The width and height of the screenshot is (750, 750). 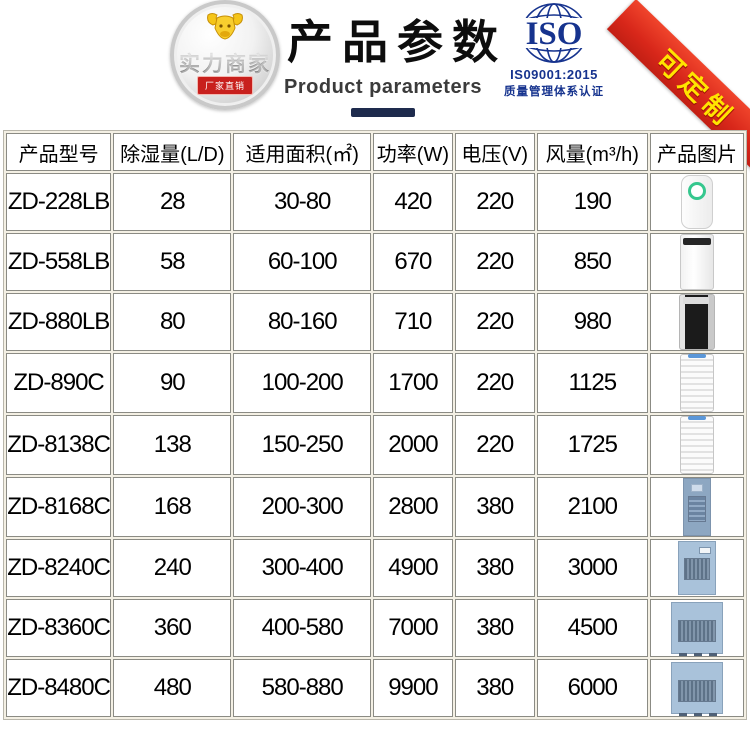 I want to click on cell-power: 1700, so click(x=412, y=383).